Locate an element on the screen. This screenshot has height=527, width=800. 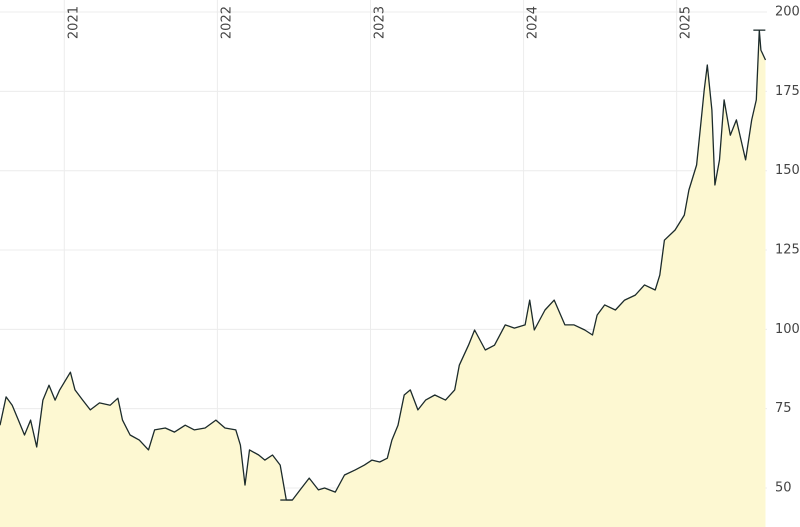
y-tick-label: 75 is located at coordinates (783, 408).